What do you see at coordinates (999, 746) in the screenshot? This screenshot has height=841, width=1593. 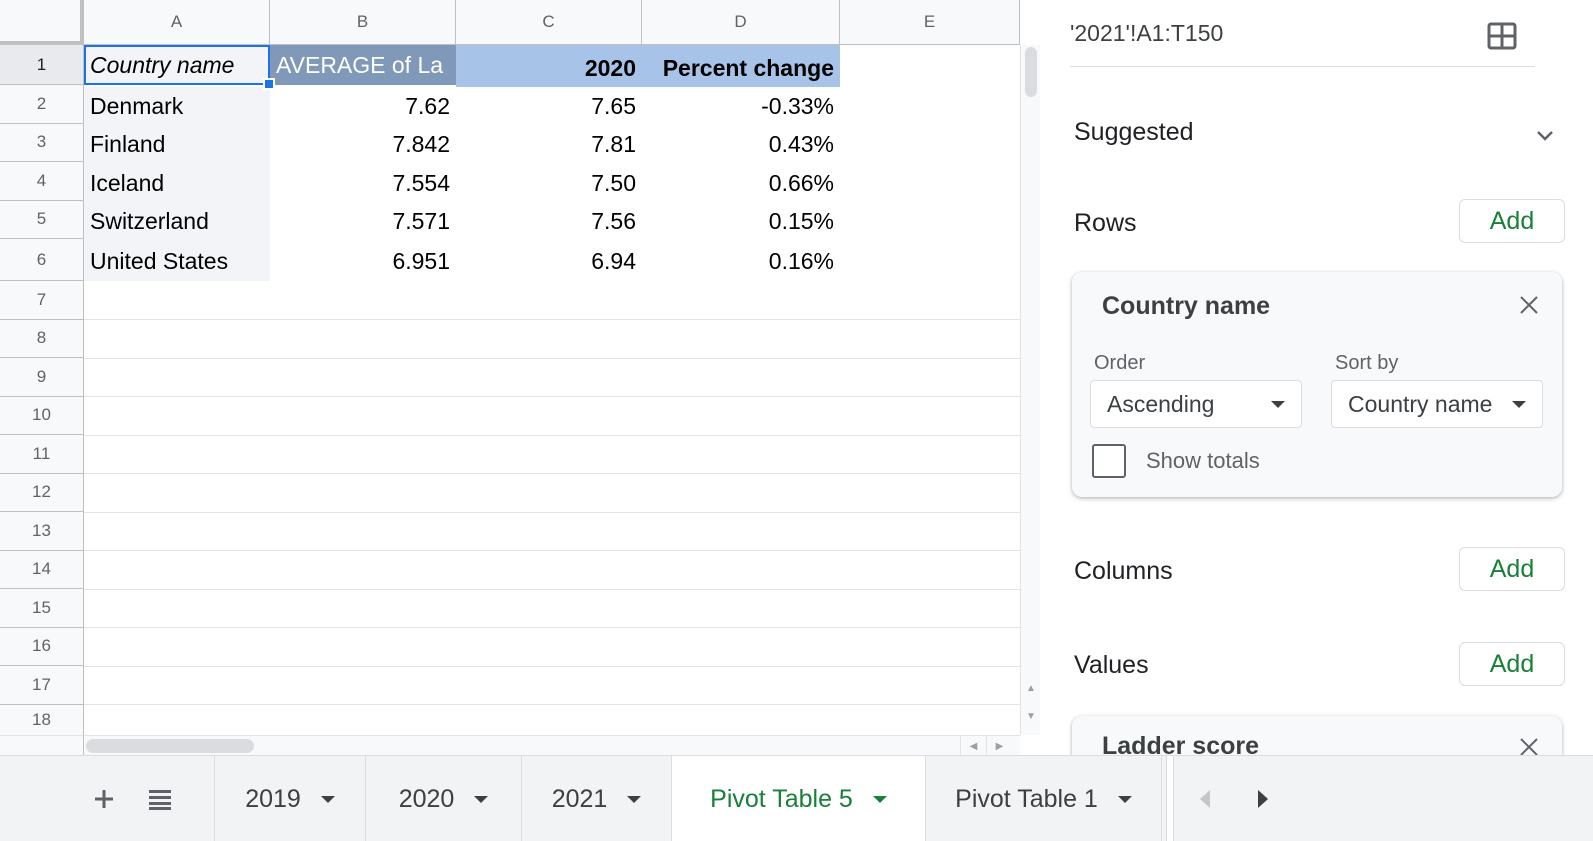 I see `scroll-right-icon: ▶` at bounding box center [999, 746].